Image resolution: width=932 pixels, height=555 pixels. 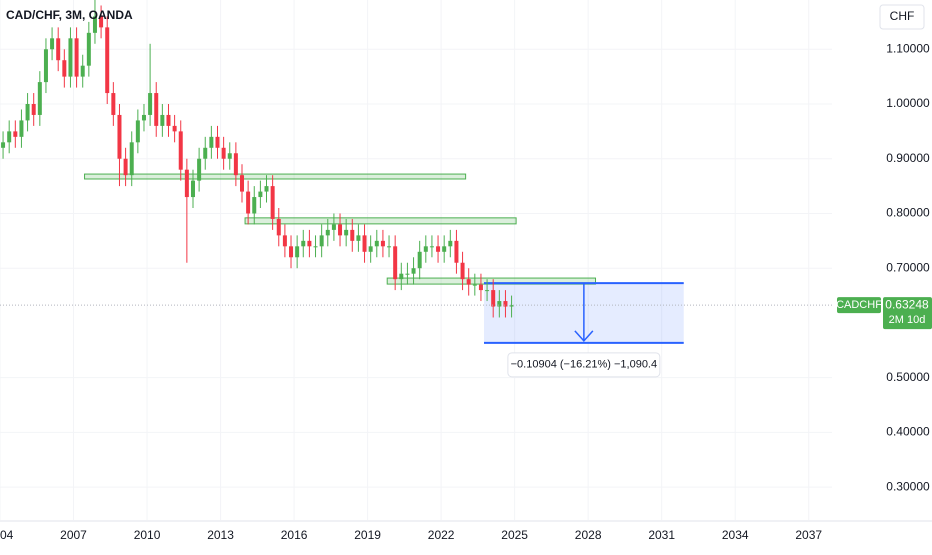 I want to click on currency-button, so click(x=902, y=17).